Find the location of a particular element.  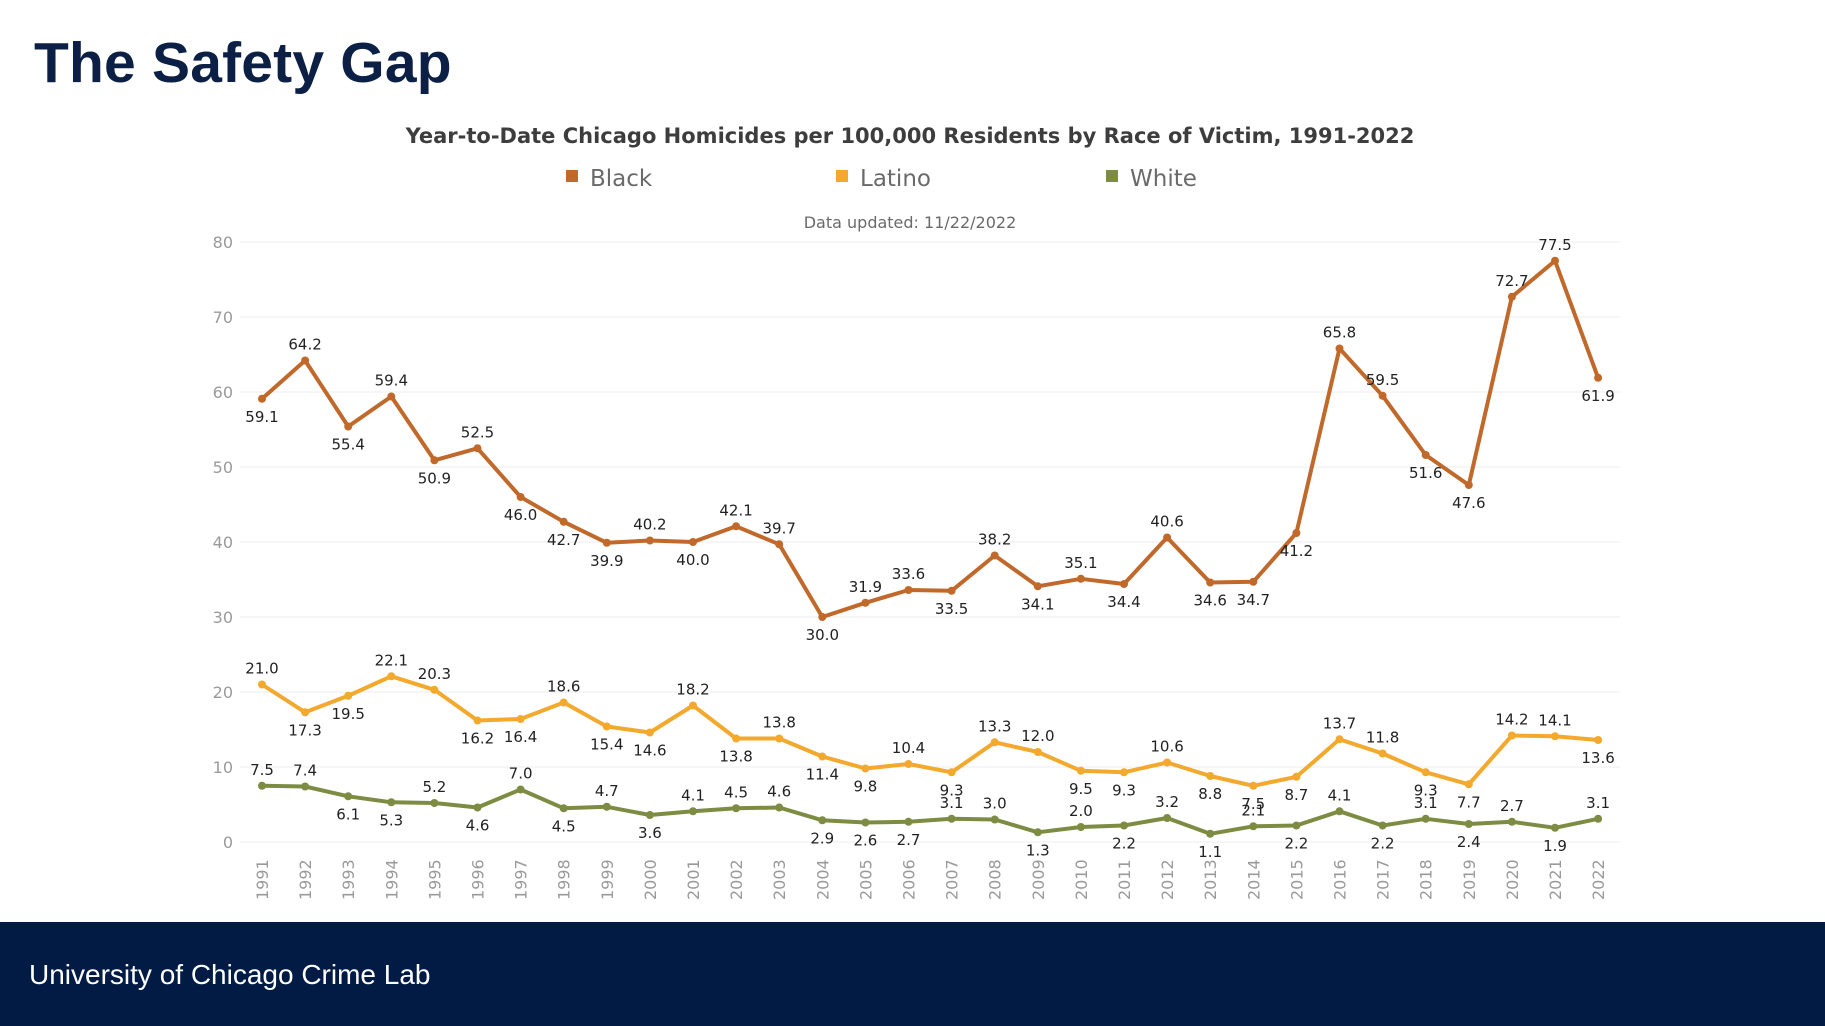

data-label-black-2010: 35.1 is located at coordinates (1080, 563).